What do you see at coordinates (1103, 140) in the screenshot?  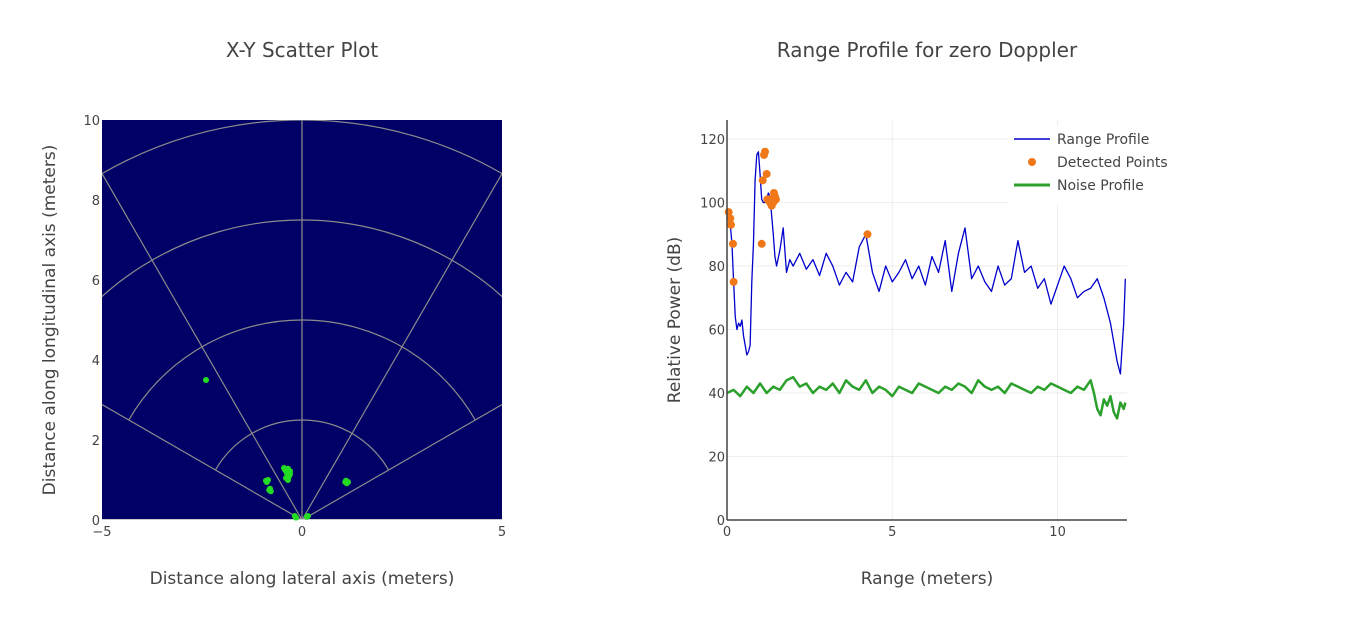 I see `legend-range-profile-label: Range Profile` at bounding box center [1103, 140].